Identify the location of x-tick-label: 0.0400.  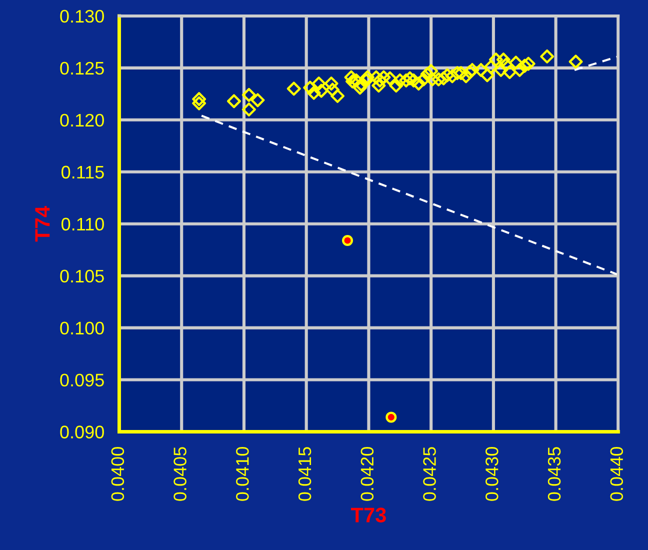
(117, 474).